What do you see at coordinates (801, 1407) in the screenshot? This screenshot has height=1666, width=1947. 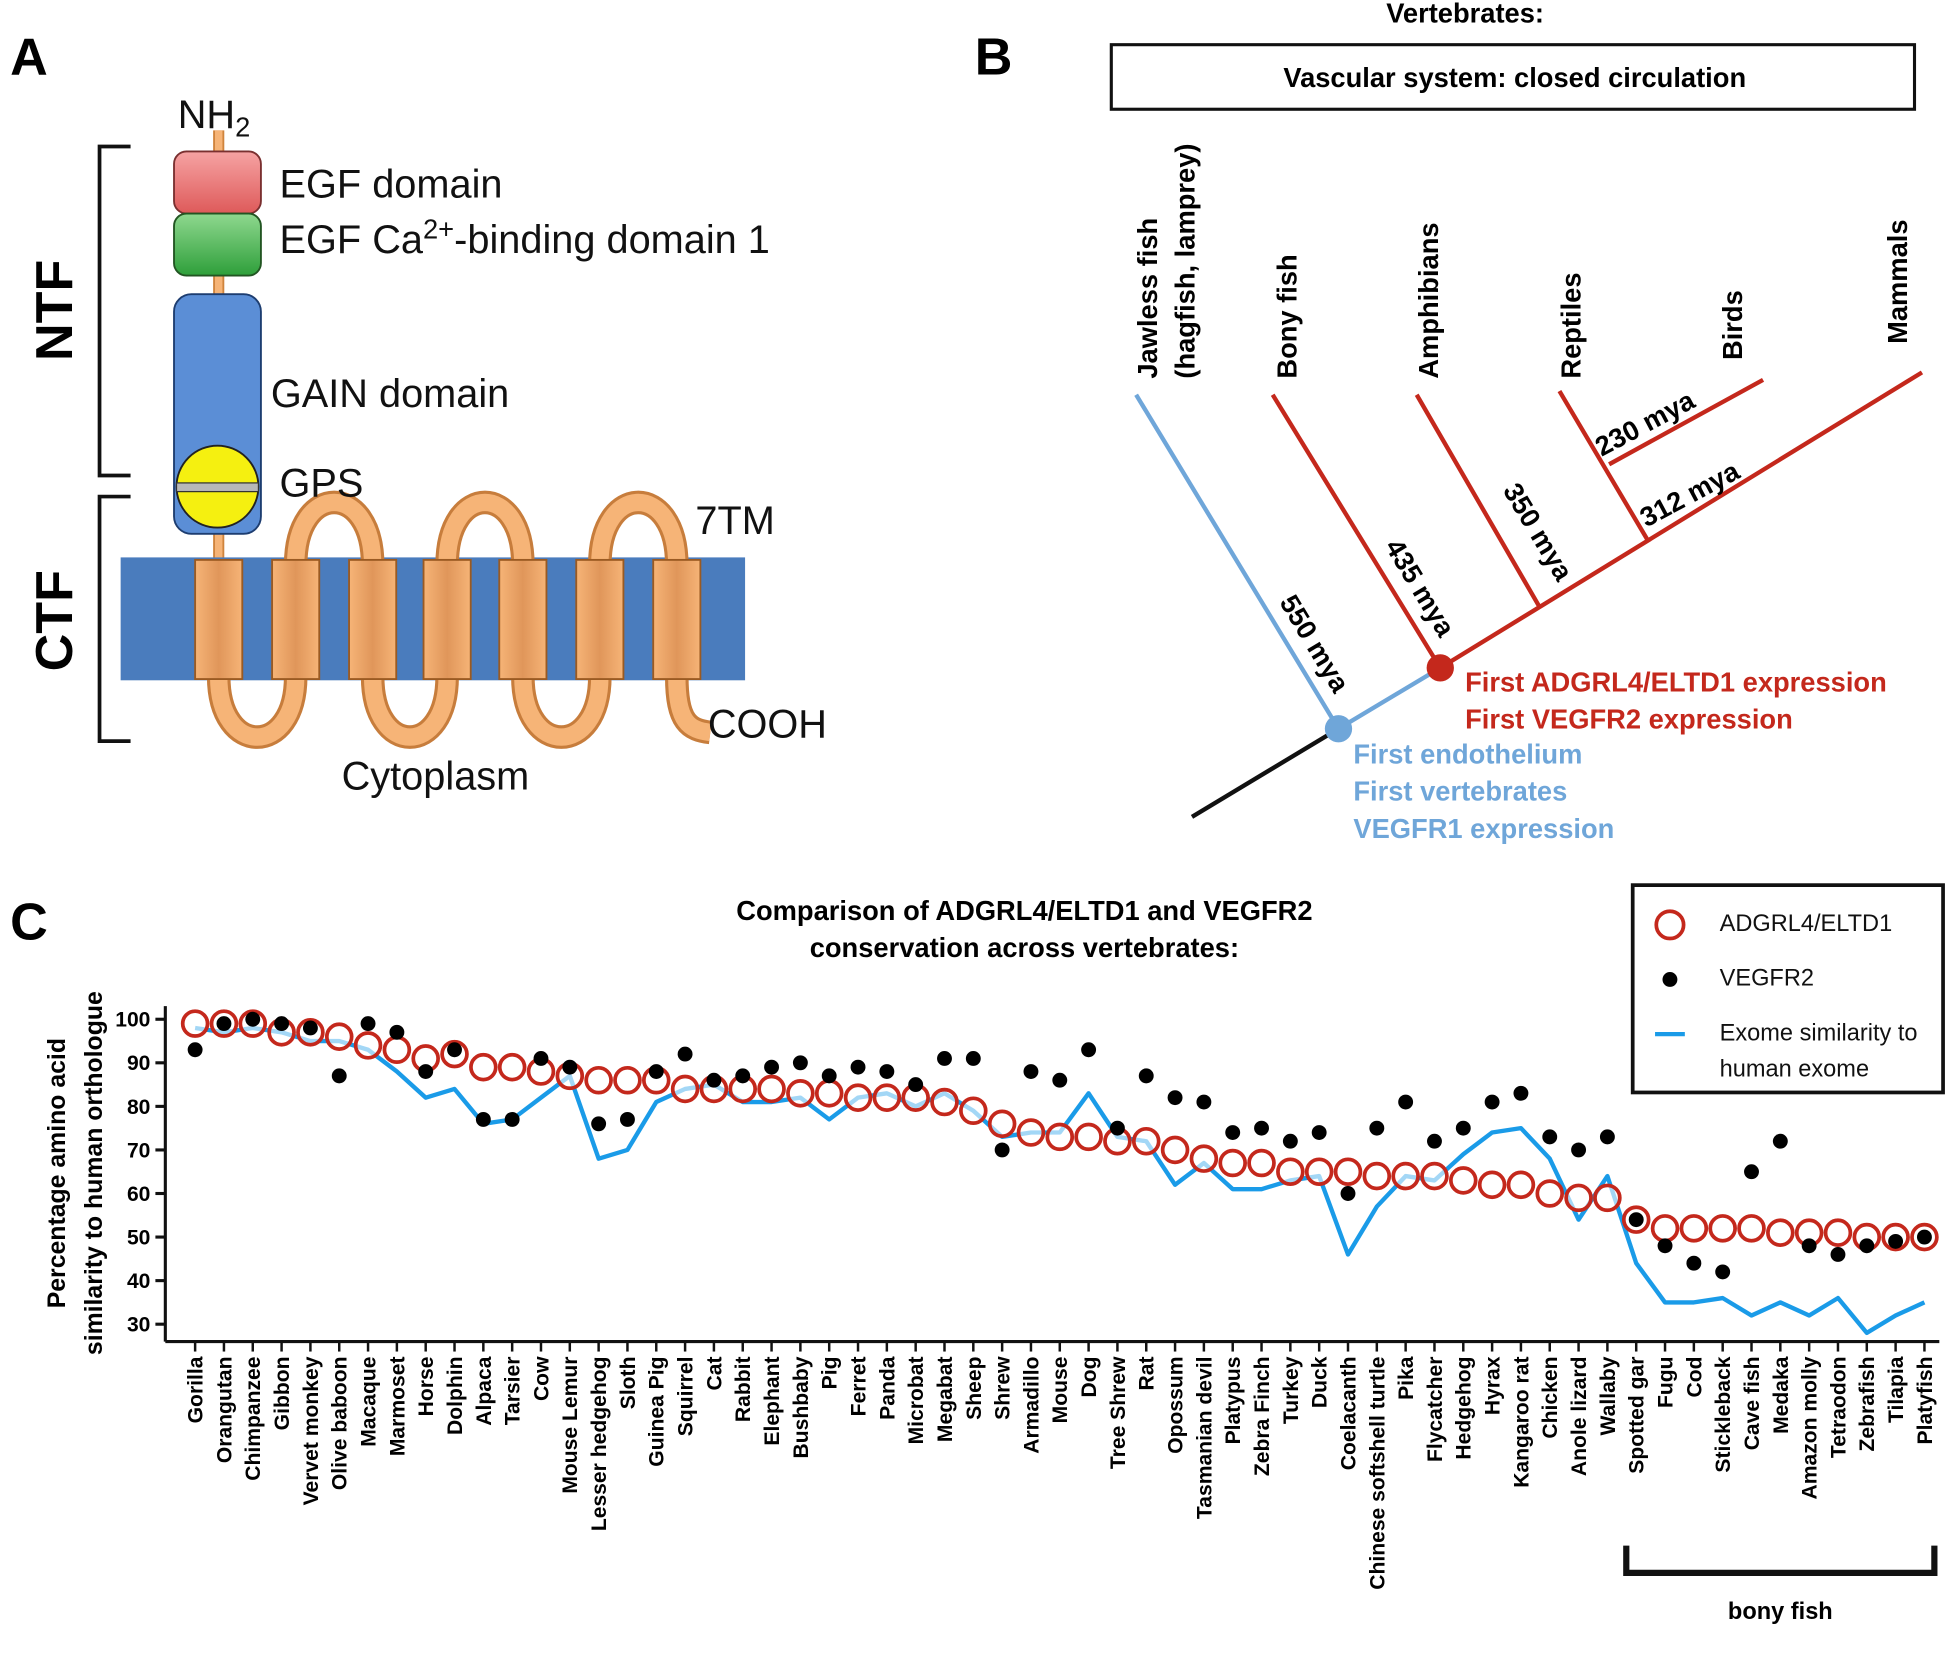 I see `x-tick-label: Bushbaby` at bounding box center [801, 1407].